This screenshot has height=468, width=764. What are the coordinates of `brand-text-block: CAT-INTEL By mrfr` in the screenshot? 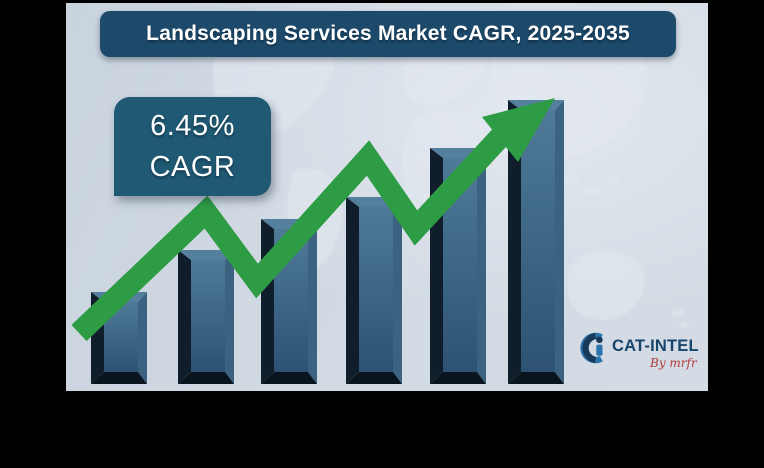 It's located at (655, 348).